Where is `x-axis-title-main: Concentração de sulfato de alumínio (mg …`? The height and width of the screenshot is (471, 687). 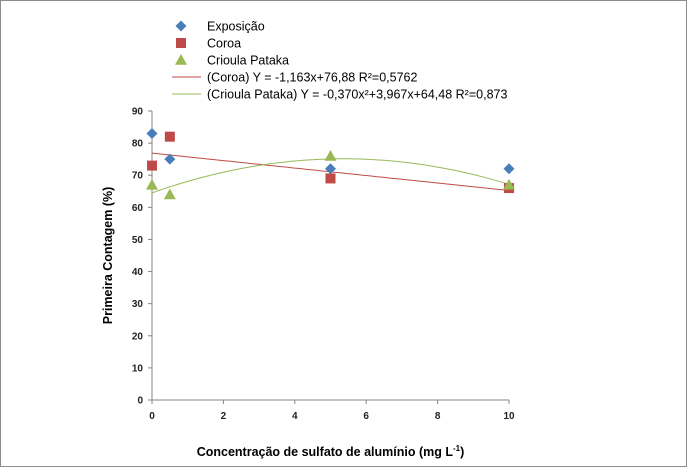 x-axis-title-main: Concentração de sulfato de alumínio (mg … is located at coordinates (325, 452).